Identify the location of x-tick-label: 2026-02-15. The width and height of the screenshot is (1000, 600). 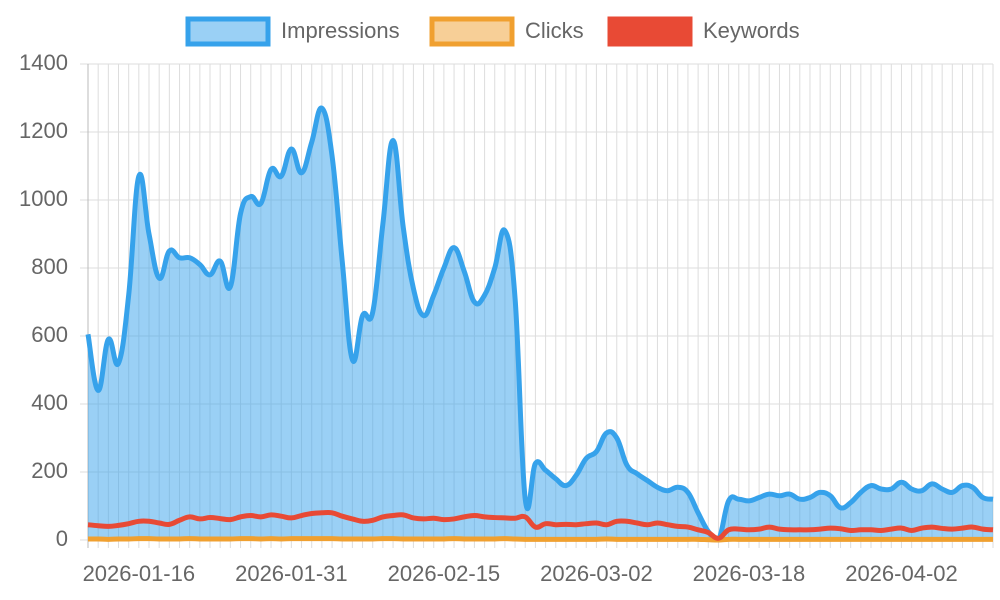
(444, 573).